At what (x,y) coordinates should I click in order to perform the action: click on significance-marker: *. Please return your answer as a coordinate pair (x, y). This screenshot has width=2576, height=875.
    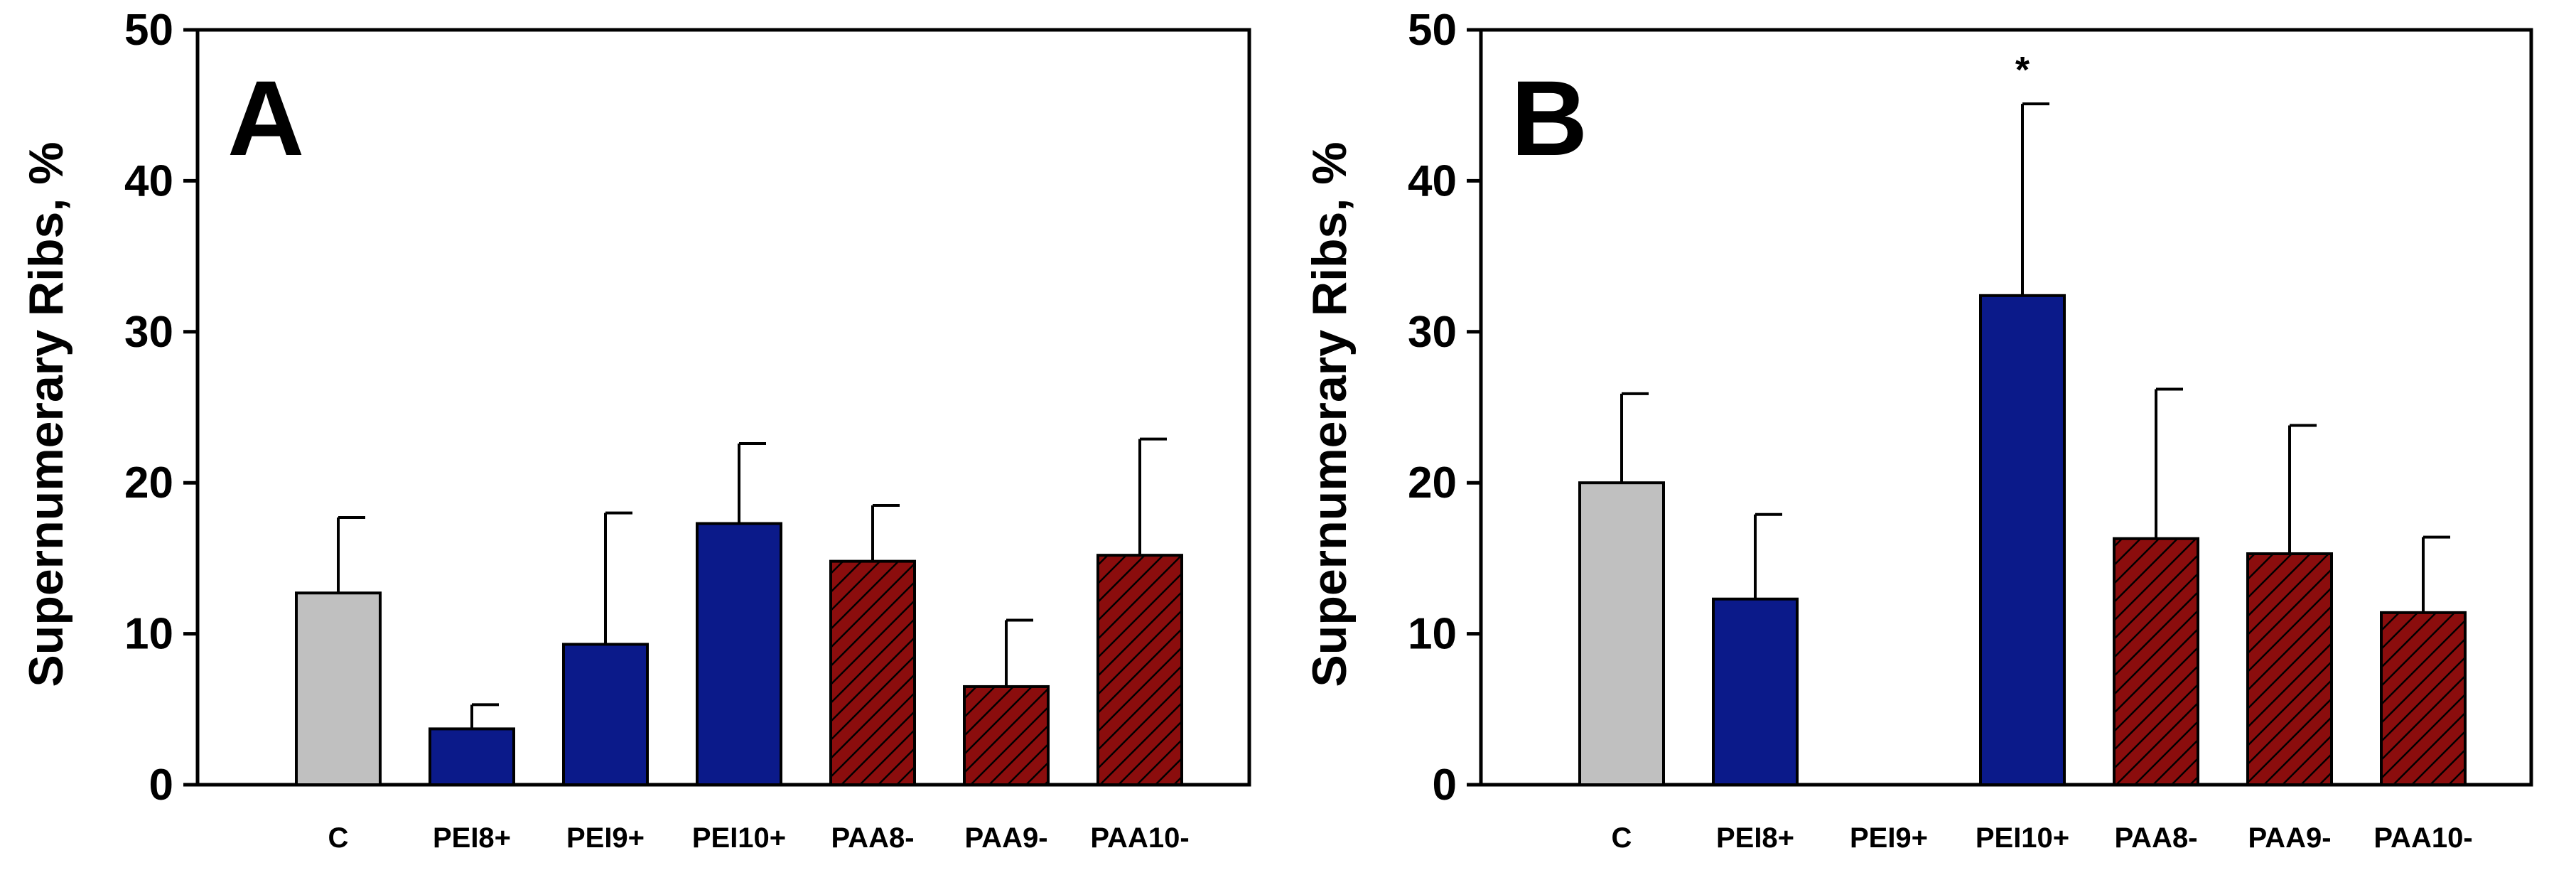
    Looking at the image, I should click on (2023, 70).